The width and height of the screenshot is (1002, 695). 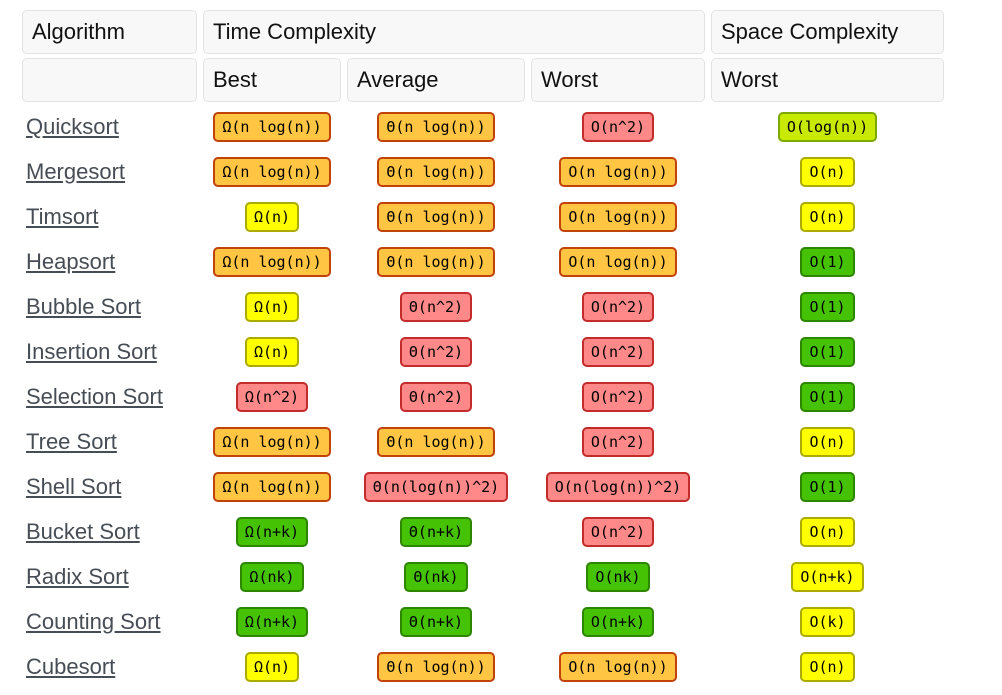 I want to click on header-row-subcolumns: Best Average Worst Worst, so click(x=483, y=80).